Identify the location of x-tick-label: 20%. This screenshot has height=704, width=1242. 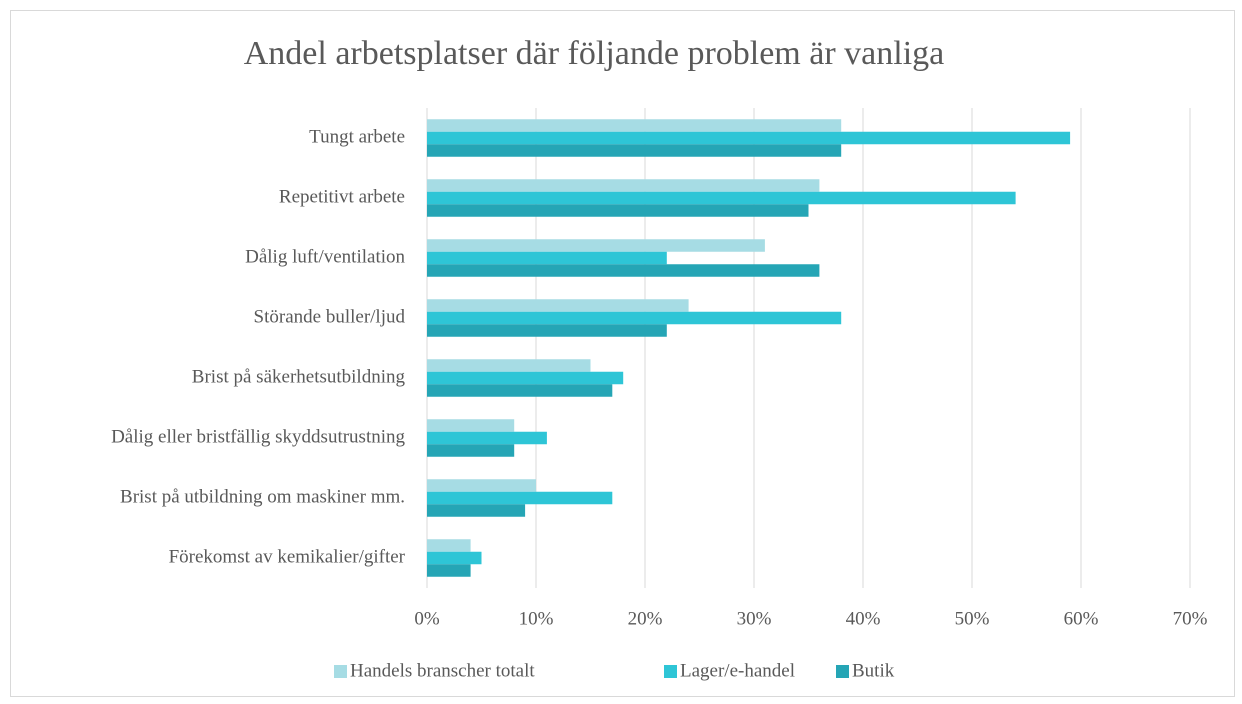
(645, 618).